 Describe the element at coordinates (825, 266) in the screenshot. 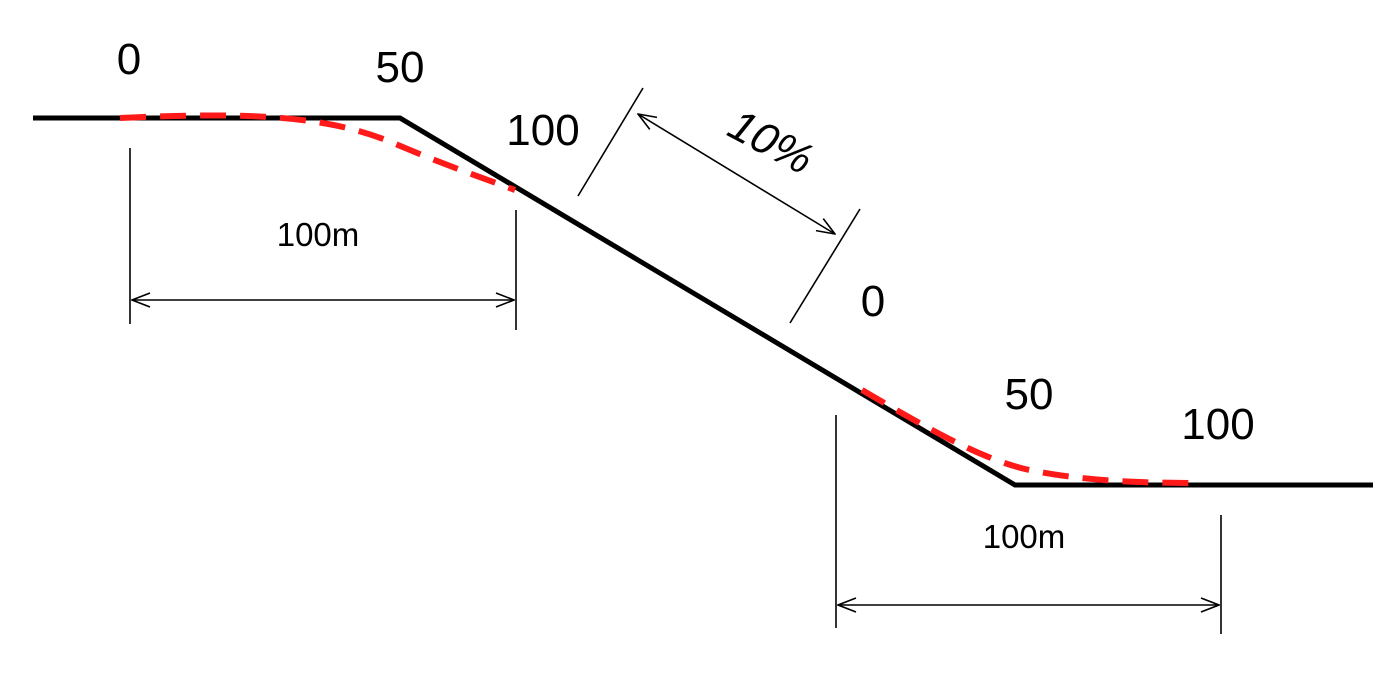

I see `slope-dimension-lower-tick` at that location.